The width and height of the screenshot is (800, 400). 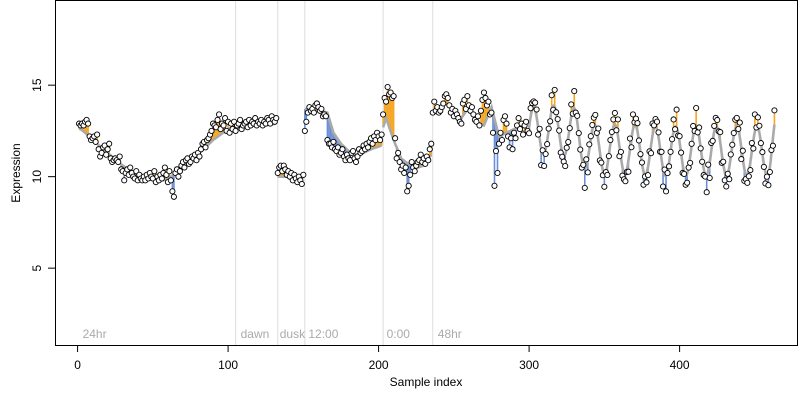 I want to click on phase-label: 12:00, so click(x=323, y=334).